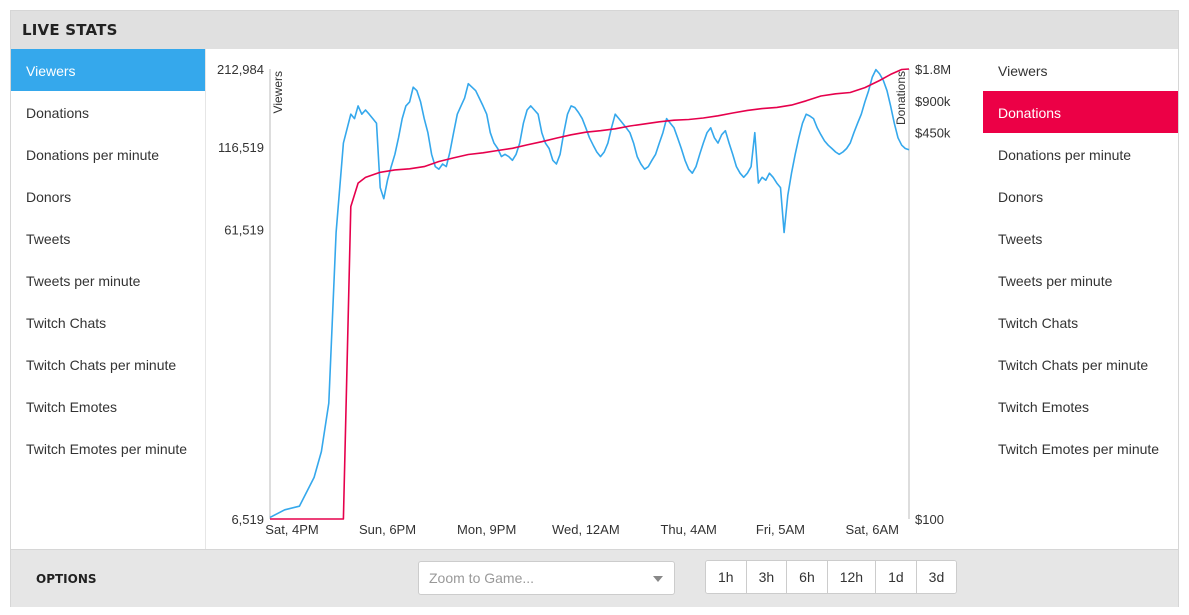 This screenshot has width=1189, height=615. Describe the element at coordinates (1023, 71) in the screenshot. I see `right-metric-viewers: Viewers` at that location.